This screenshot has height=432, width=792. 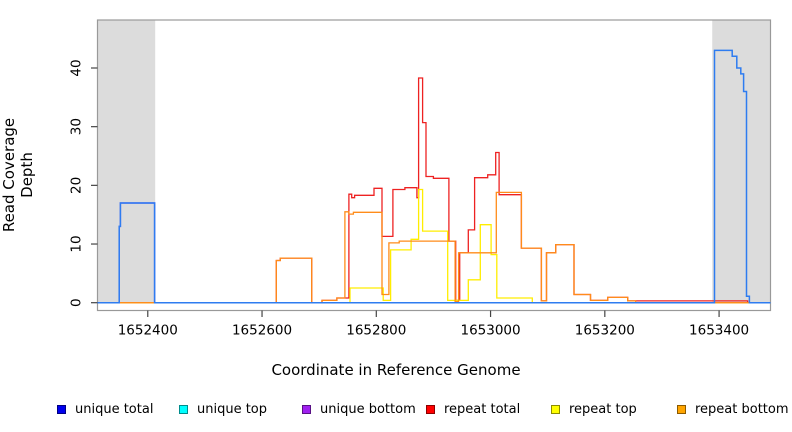 I want to click on y-tick-label: 30, so click(x=77, y=126).